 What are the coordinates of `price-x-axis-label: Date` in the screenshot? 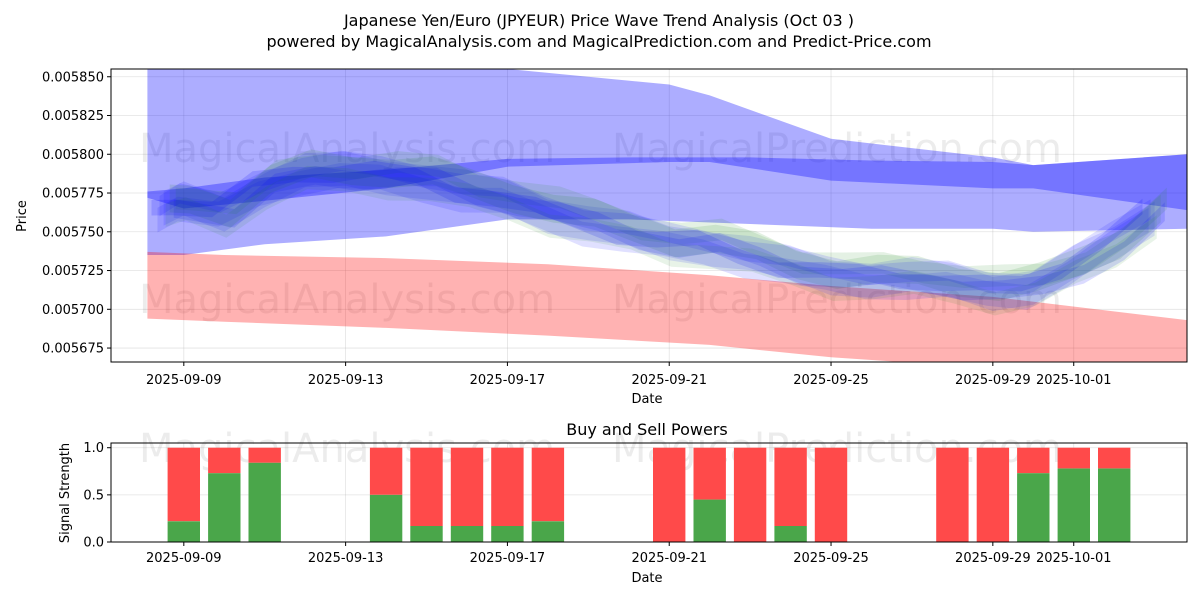 It's located at (646, 399).